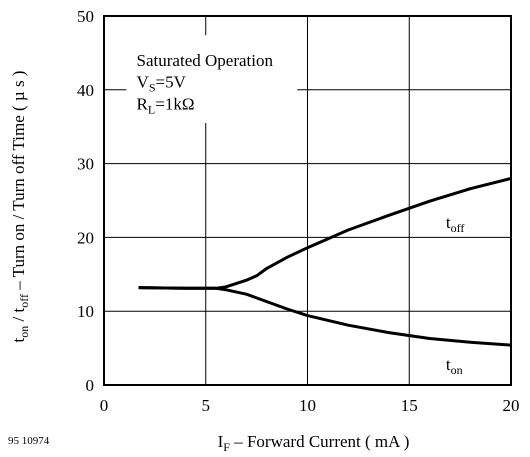 The height and width of the screenshot is (457, 530). I want to click on x-tick-labels: 0 5 10 15 20, so click(310, 405).